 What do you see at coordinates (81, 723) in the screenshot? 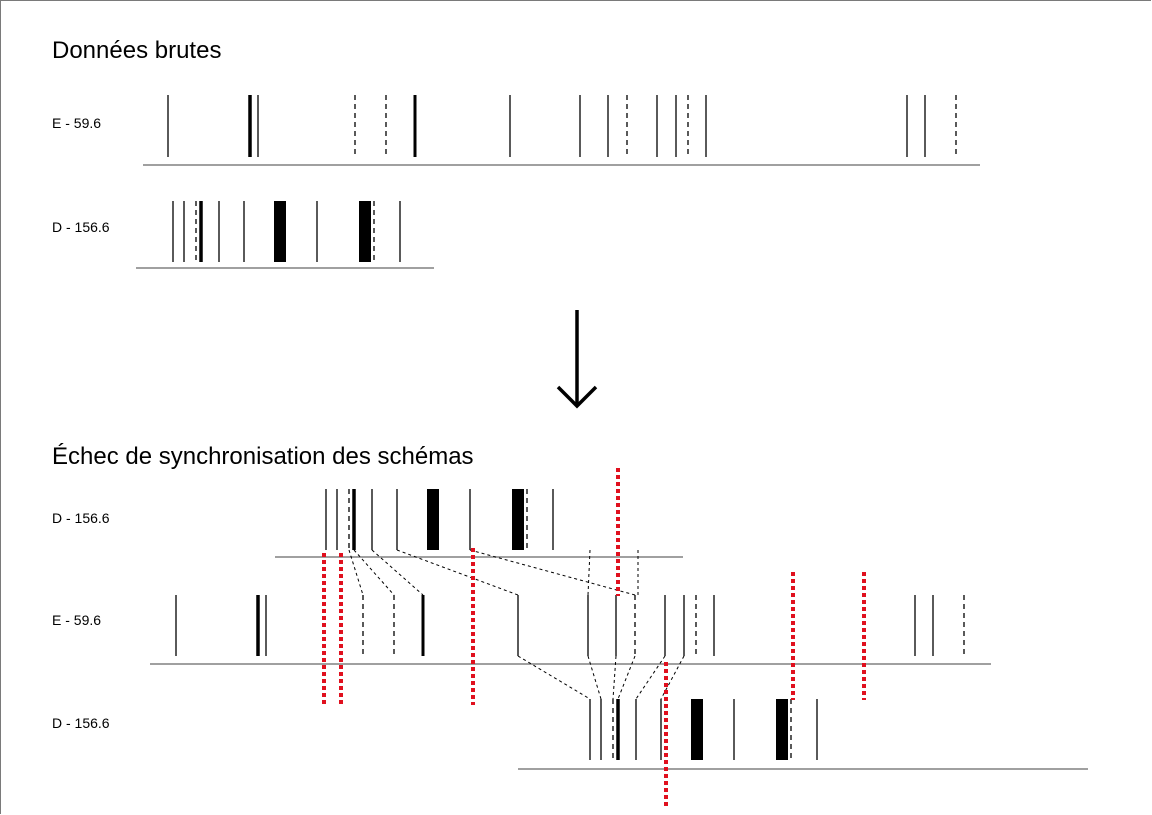
I see `track-label-sync-d-bottom: D - 156.6` at bounding box center [81, 723].